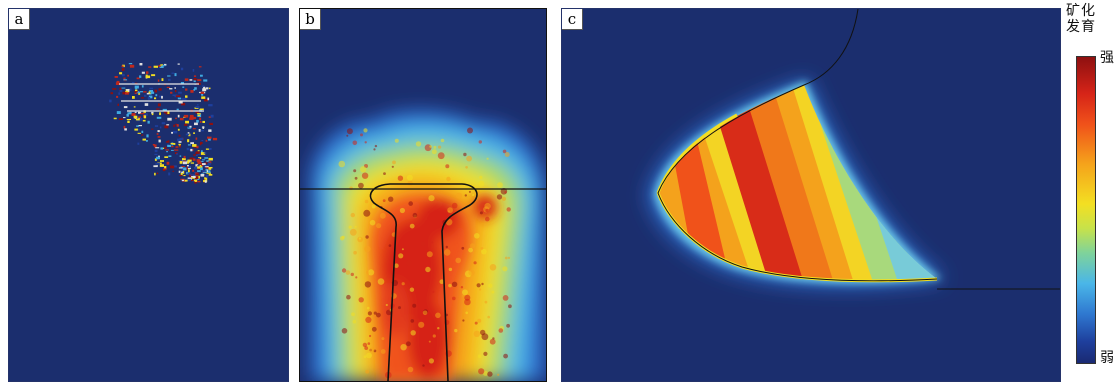 The height and width of the screenshot is (384, 1120). What do you see at coordinates (19, 19) in the screenshot?
I see `panel-a-label: a` at bounding box center [19, 19].